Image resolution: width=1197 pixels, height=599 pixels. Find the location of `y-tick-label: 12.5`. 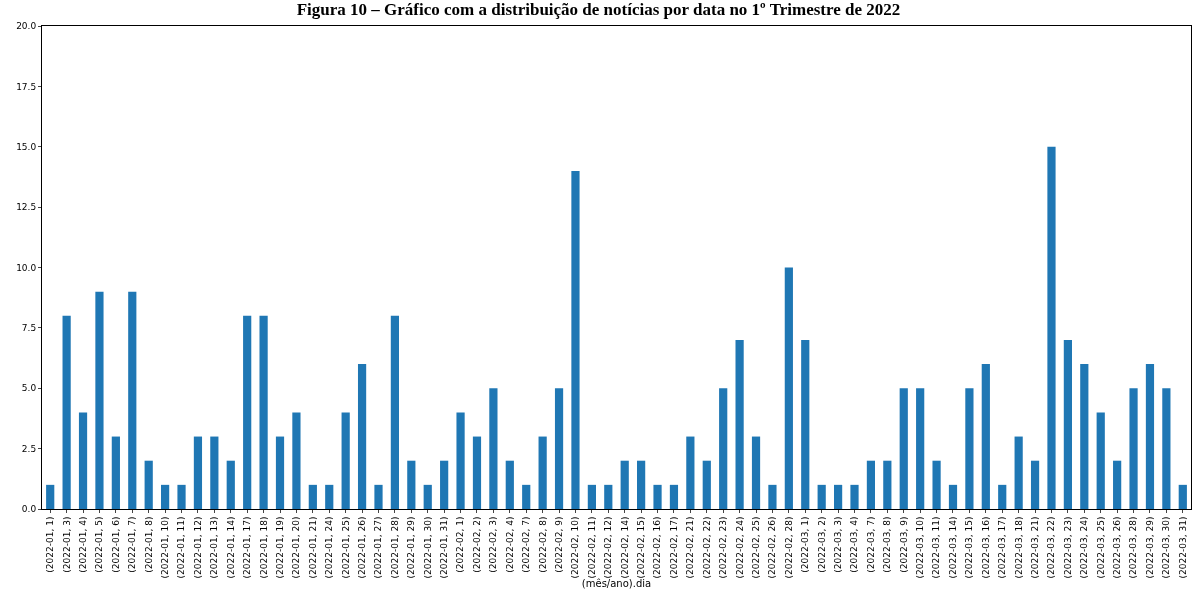

y-tick-label: 12.5 is located at coordinates (26, 207).